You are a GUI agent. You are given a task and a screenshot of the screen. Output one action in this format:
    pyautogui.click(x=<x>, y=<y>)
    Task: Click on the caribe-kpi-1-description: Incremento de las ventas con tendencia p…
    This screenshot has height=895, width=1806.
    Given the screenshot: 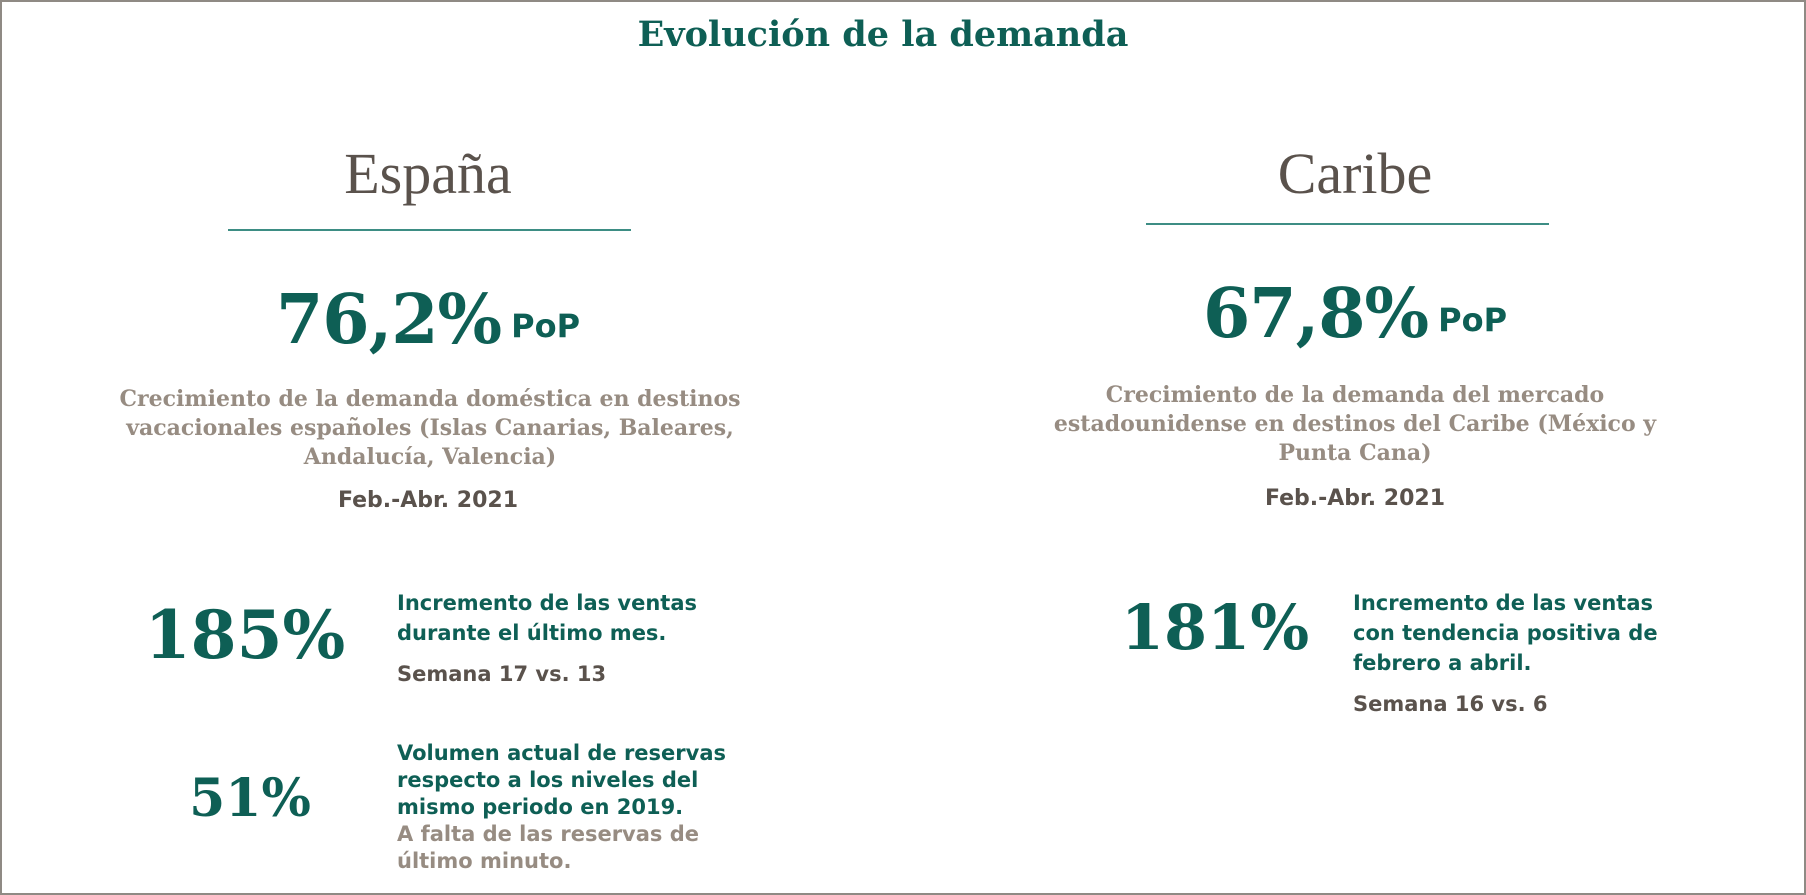 What is the action you would take?
    pyautogui.click(x=1505, y=633)
    